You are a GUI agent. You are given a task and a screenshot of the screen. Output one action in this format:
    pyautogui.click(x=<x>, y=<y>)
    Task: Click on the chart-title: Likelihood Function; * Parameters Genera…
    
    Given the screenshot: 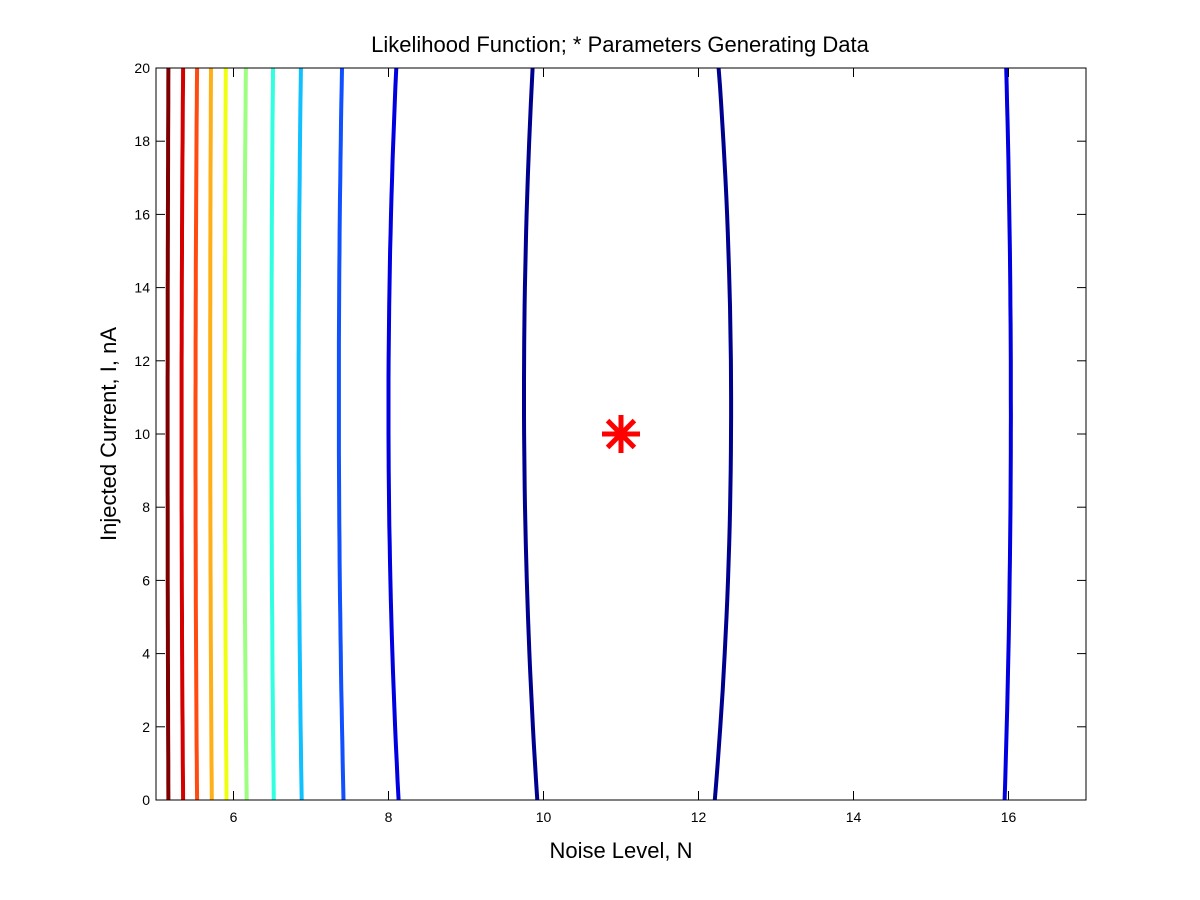 What is the action you would take?
    pyautogui.click(x=620, y=44)
    